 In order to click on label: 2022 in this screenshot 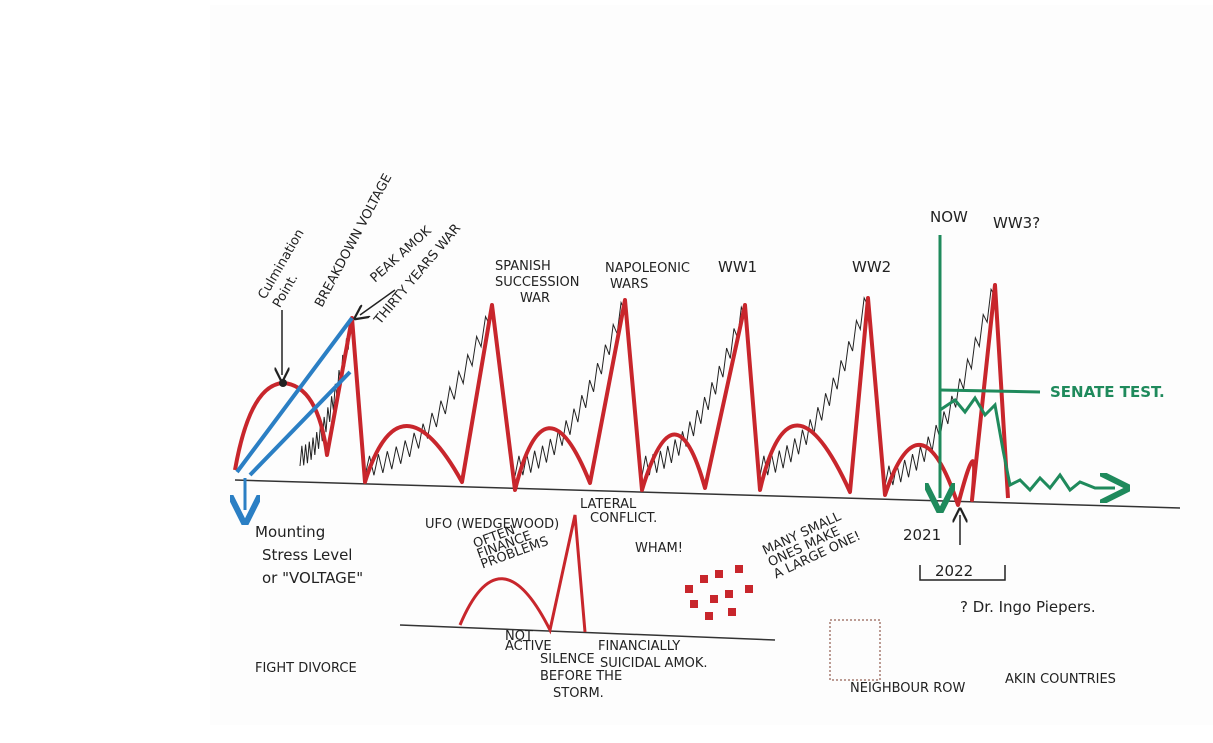, I will do `click(954, 571)`.